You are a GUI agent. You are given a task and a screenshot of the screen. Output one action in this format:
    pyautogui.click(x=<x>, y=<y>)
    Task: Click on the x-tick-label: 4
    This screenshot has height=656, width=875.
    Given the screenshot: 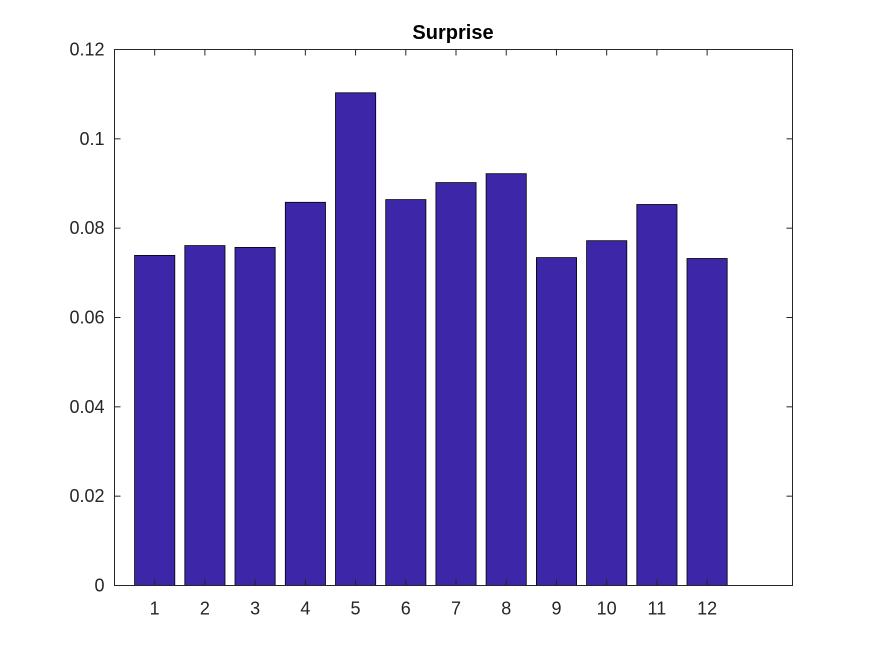 What is the action you would take?
    pyautogui.click(x=305, y=609)
    